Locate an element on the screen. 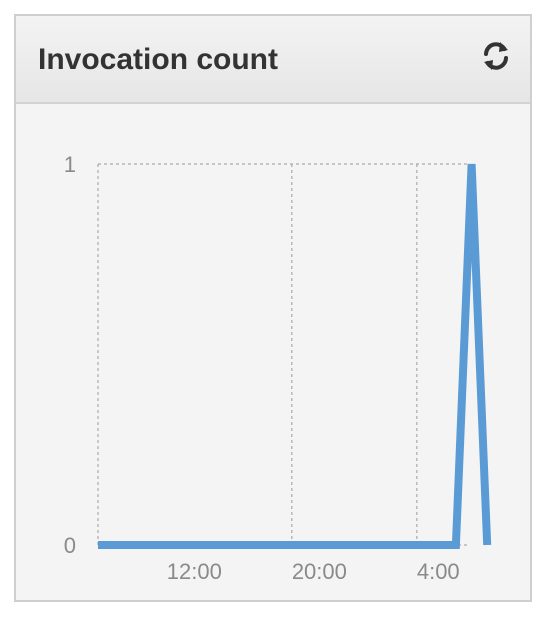 This screenshot has width=552, height=626. y-tick-label: 0 is located at coordinates (70, 545).